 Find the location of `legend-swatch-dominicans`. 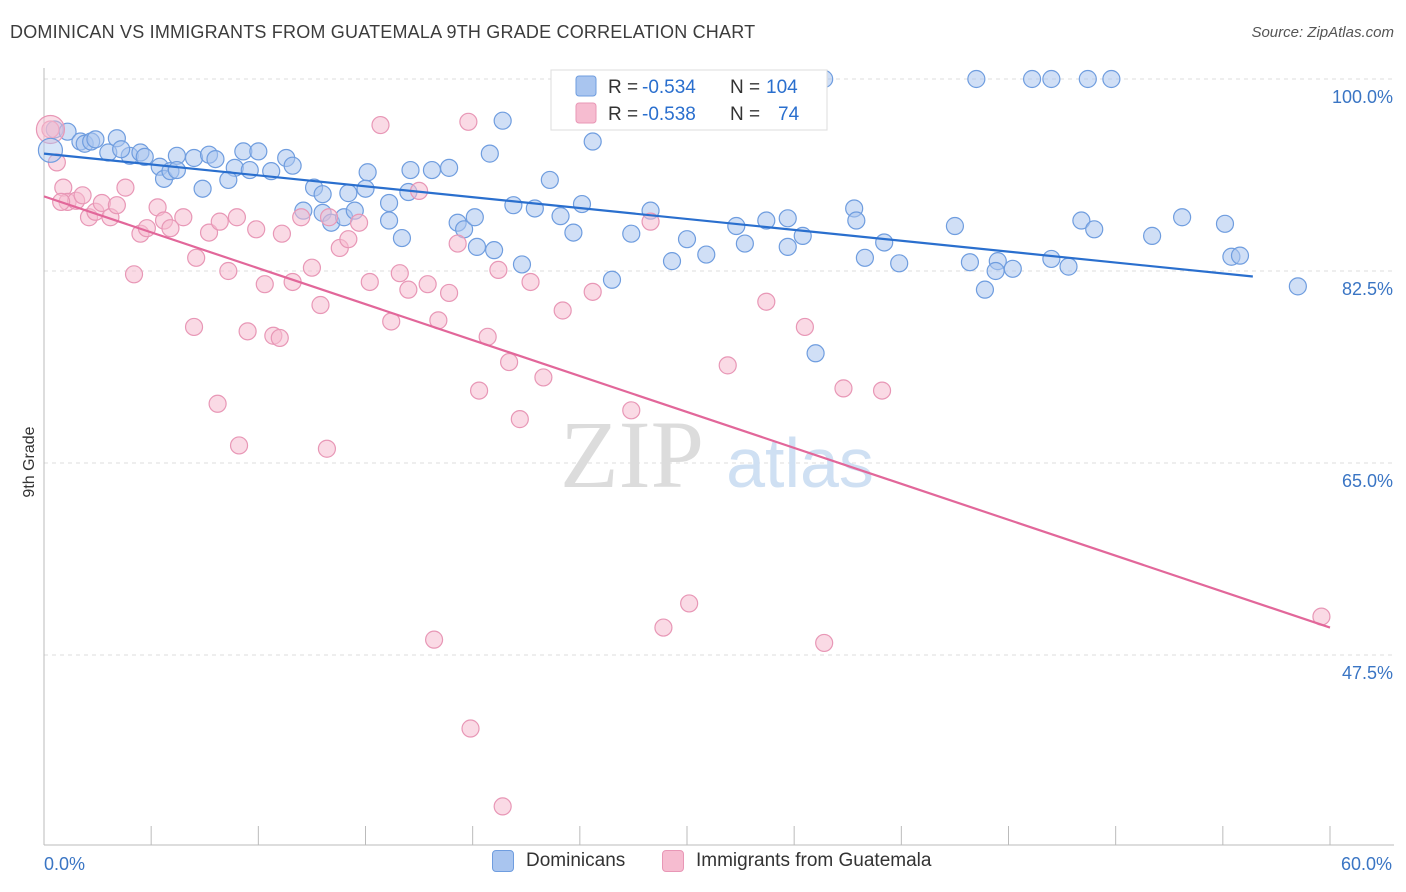

legend-swatch-dominicans is located at coordinates (586, 86).